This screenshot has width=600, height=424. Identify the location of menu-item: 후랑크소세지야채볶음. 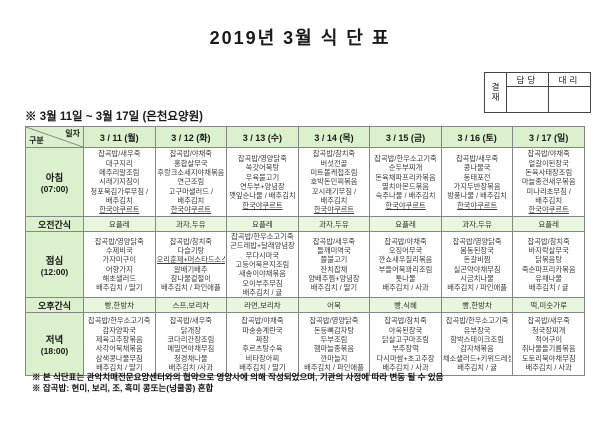
(191, 172).